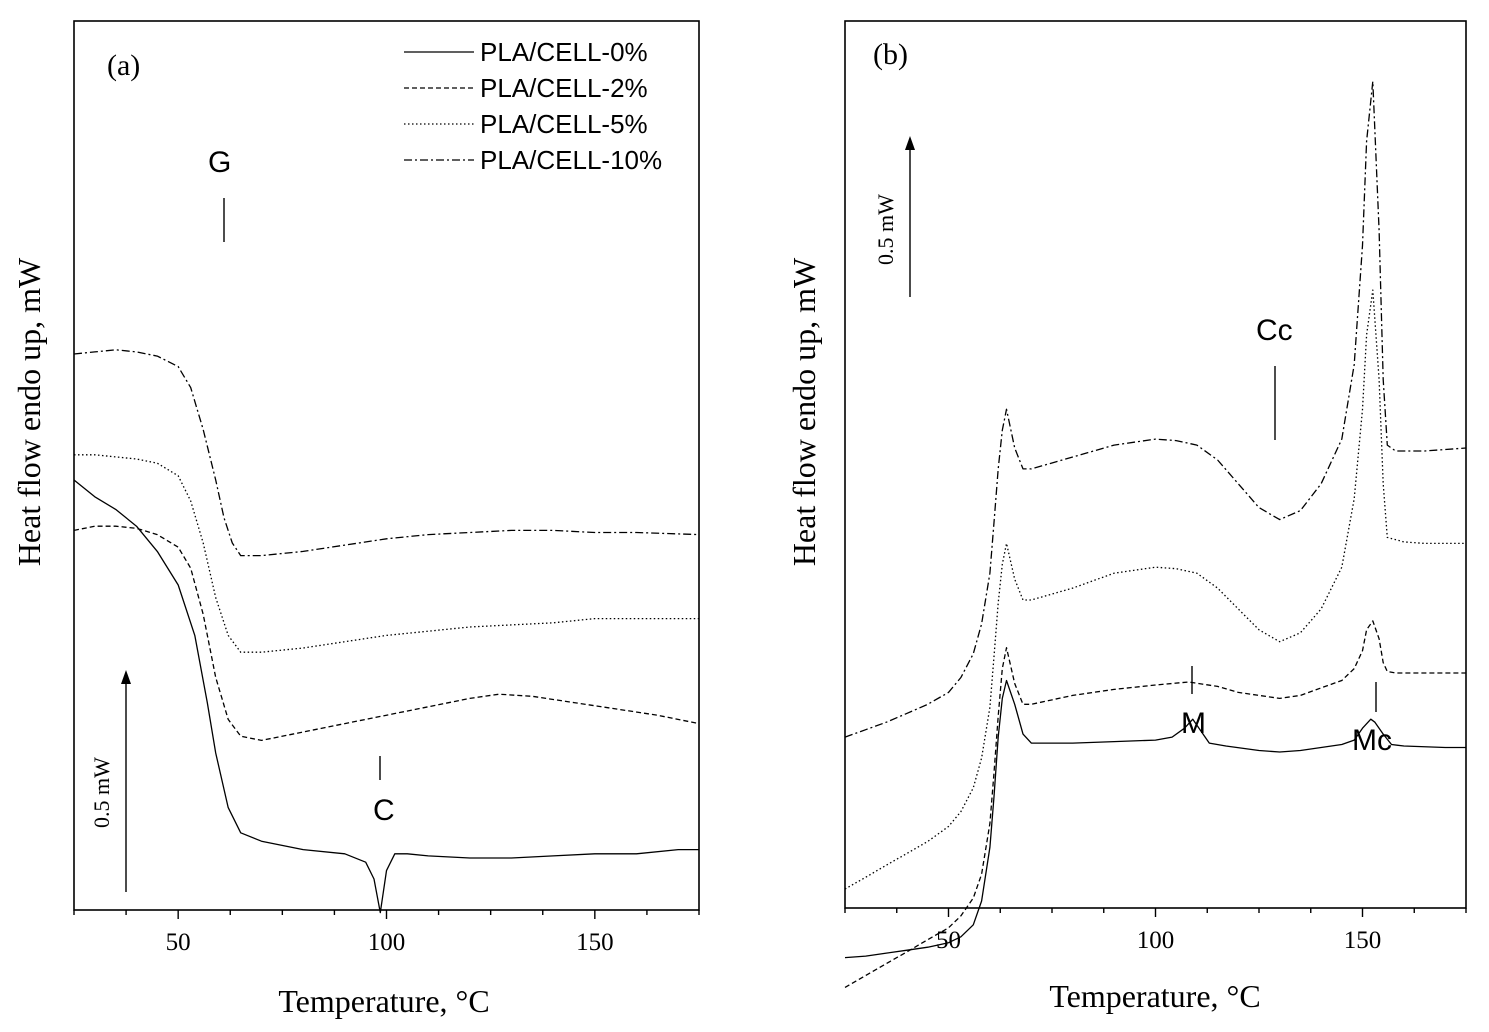 Image resolution: width=1489 pixels, height=1032 pixels. Describe the element at coordinates (1154, 996) in the screenshot. I see `x-axis-label-b: Temperature, °C` at that location.